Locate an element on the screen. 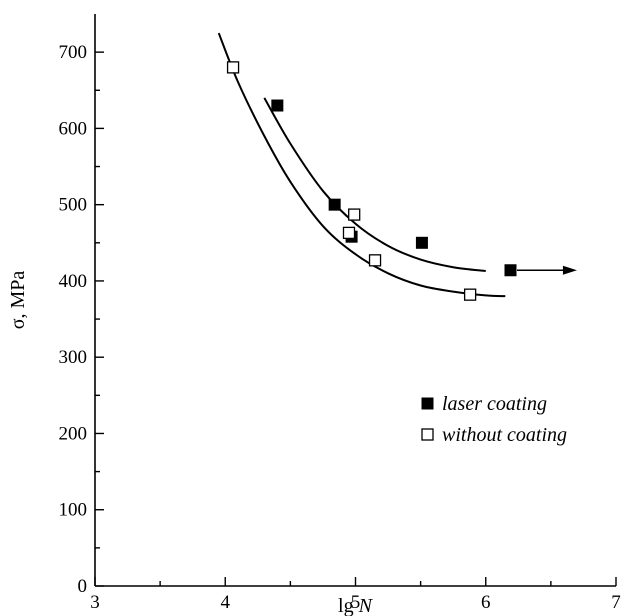  y-tick-label: 100 is located at coordinates (73, 510).